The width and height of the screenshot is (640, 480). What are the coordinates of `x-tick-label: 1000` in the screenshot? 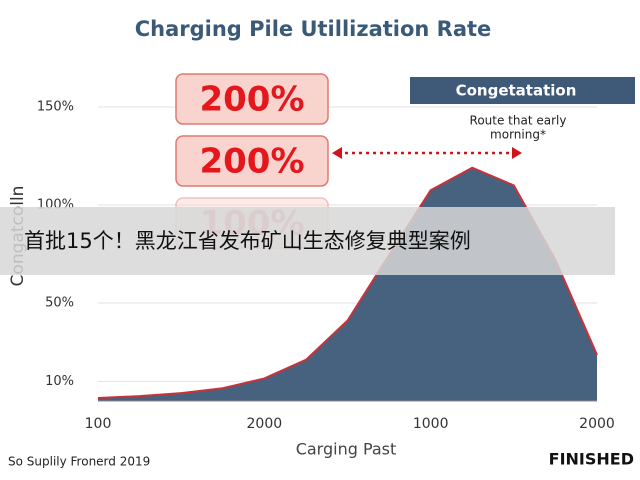 It's located at (431, 424).